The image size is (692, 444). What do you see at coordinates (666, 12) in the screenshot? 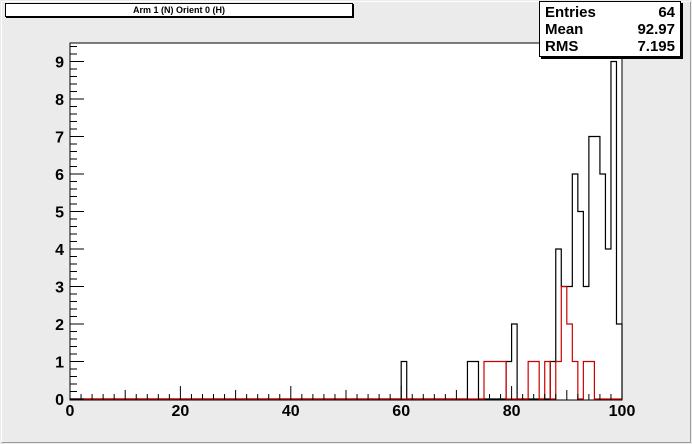
I see `stat-value: 64` at bounding box center [666, 12].